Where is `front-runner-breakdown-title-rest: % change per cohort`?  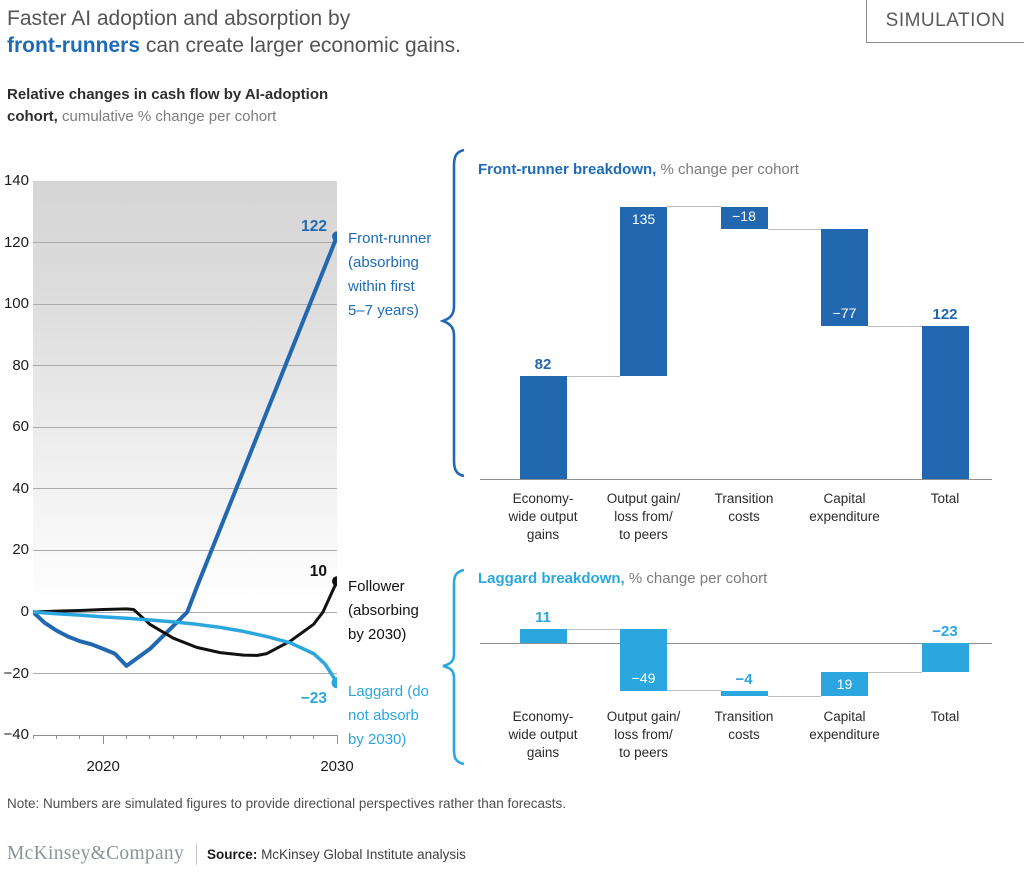
front-runner-breakdown-title-rest: % change per cohort is located at coordinates (727, 169).